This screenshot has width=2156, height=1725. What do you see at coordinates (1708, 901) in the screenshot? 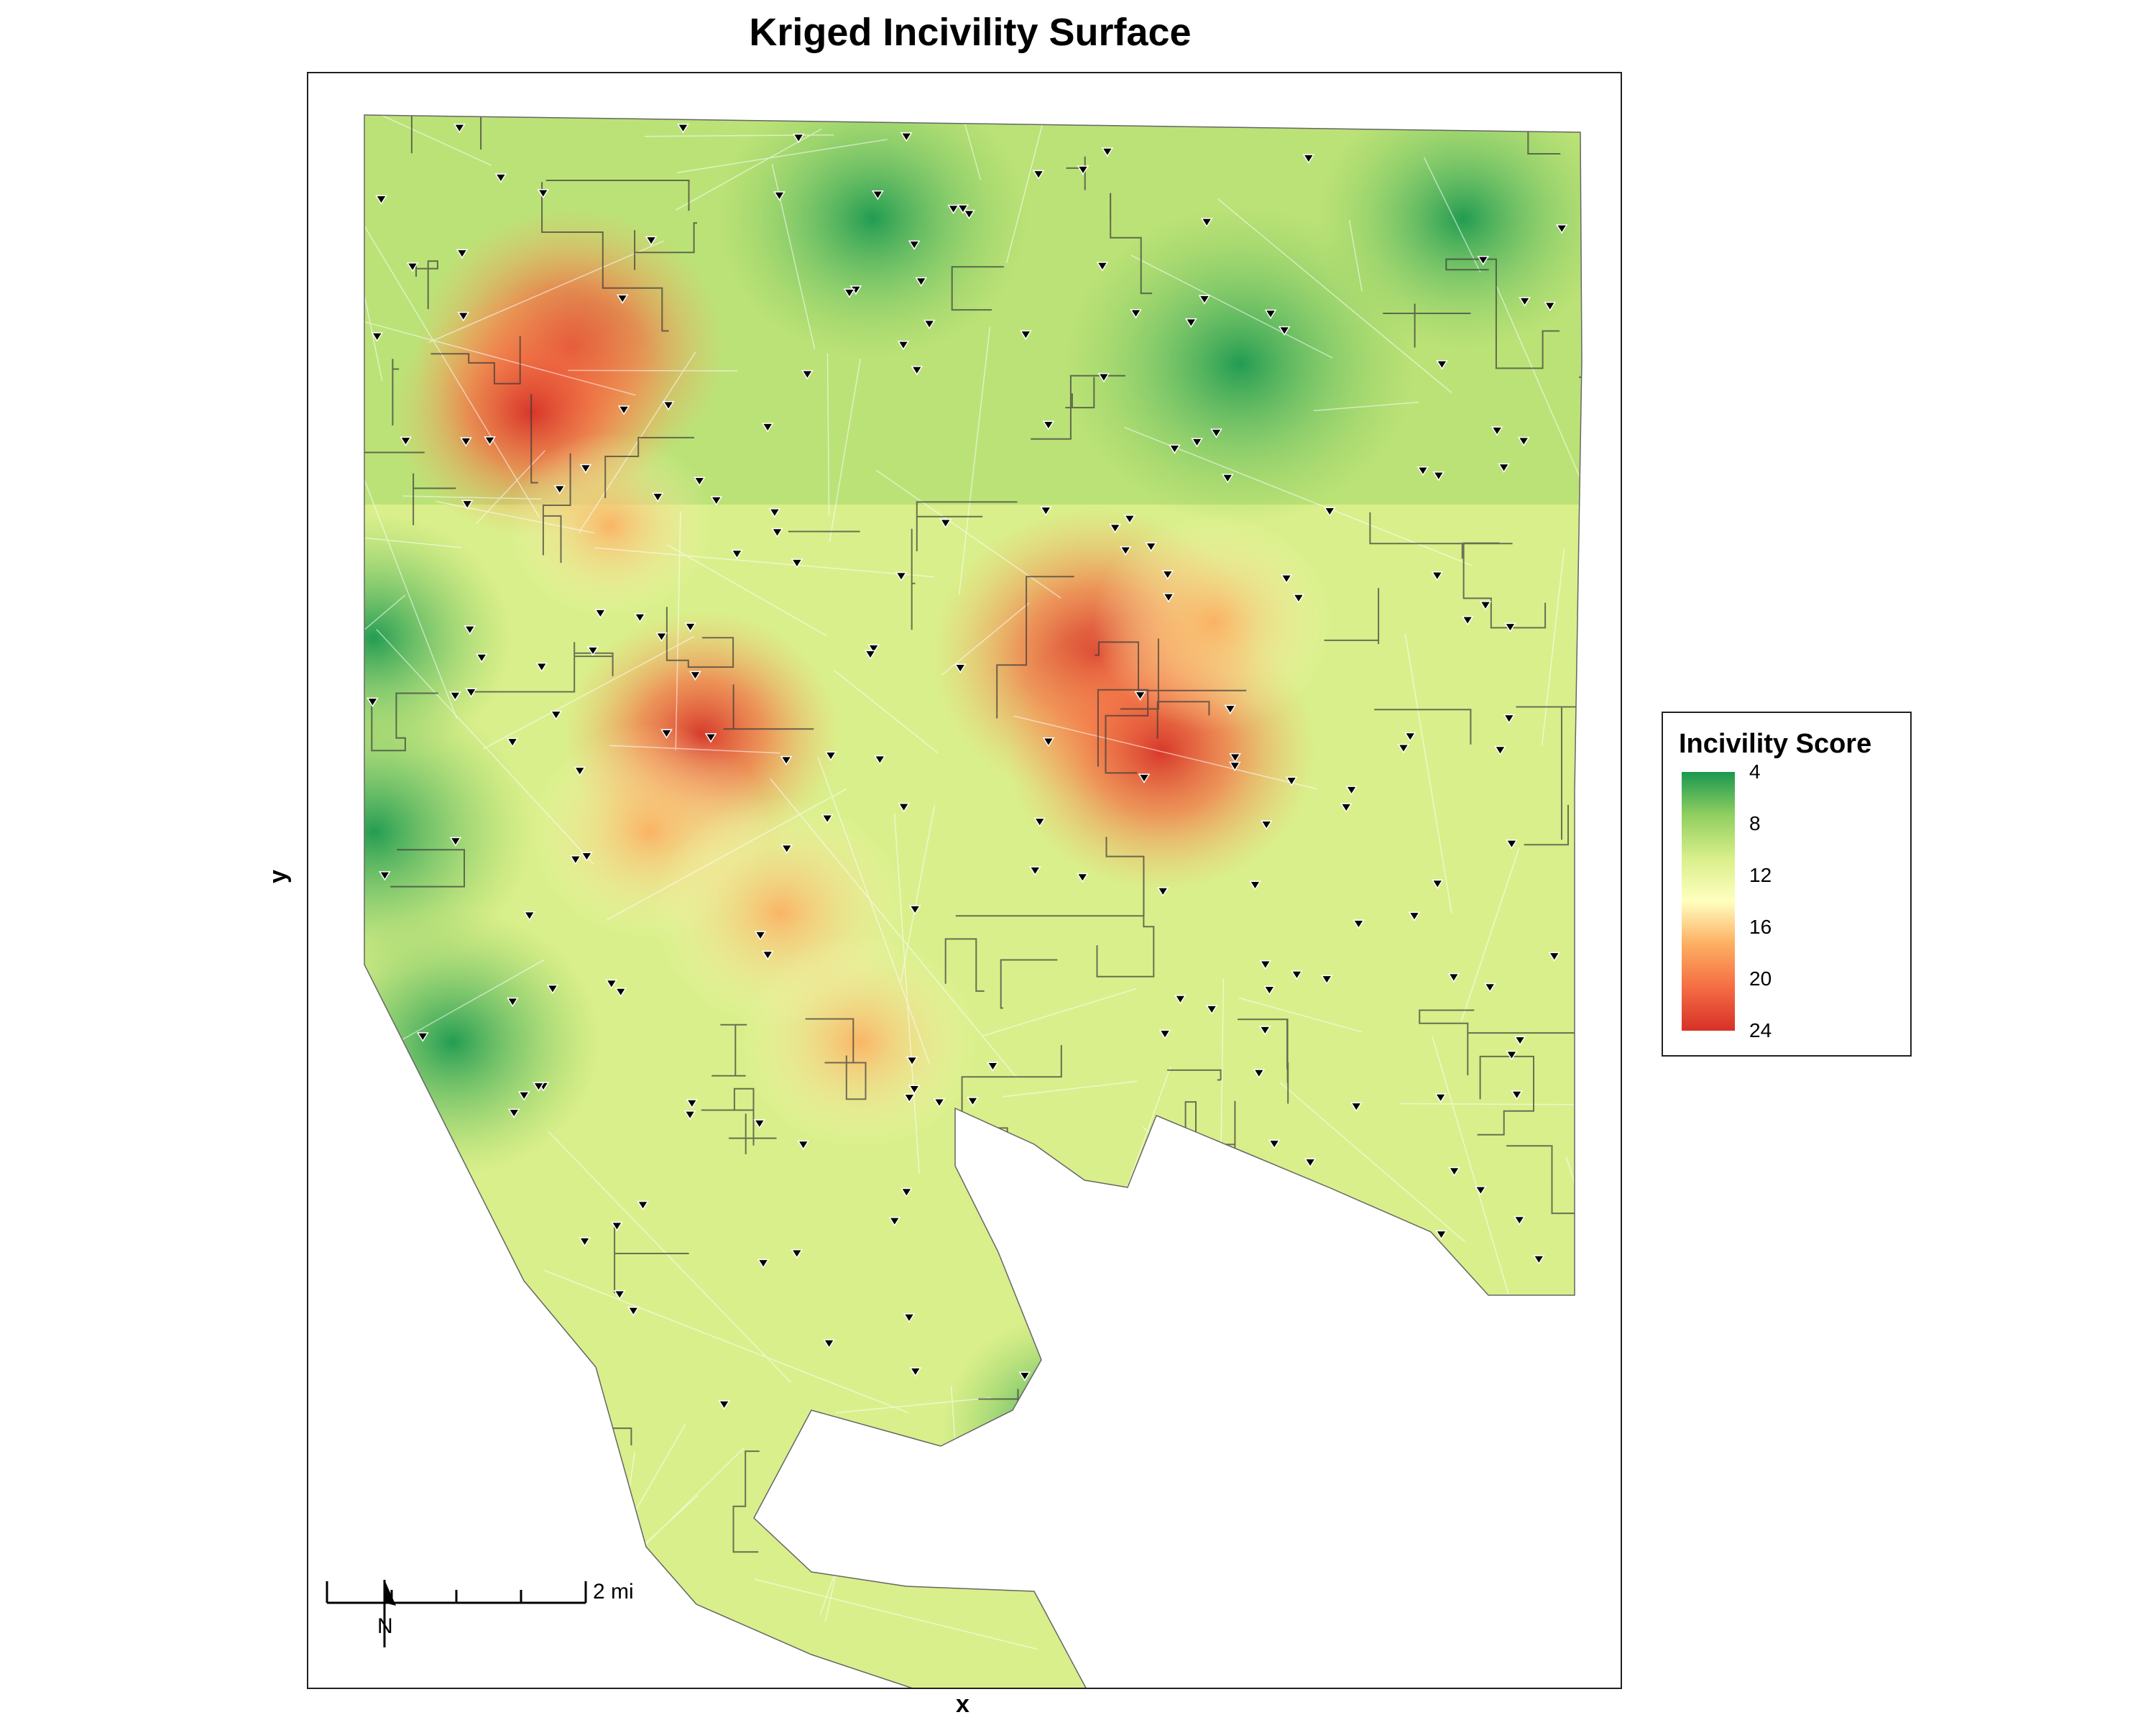
I see `legend-colorbar` at bounding box center [1708, 901].